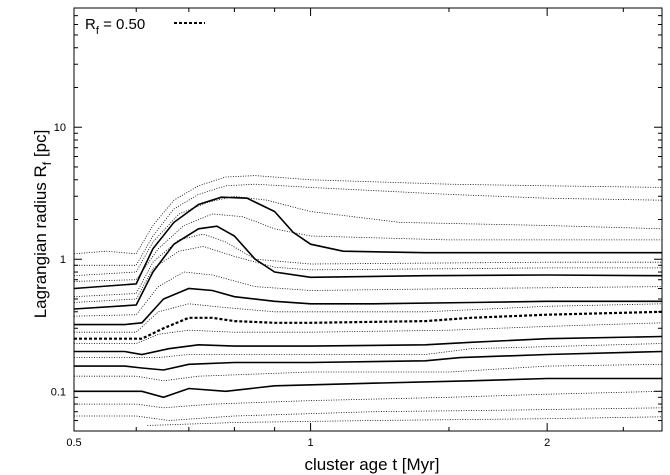  Describe the element at coordinates (368, 360) in the screenshot. I see `series-line-2-solid` at that location.